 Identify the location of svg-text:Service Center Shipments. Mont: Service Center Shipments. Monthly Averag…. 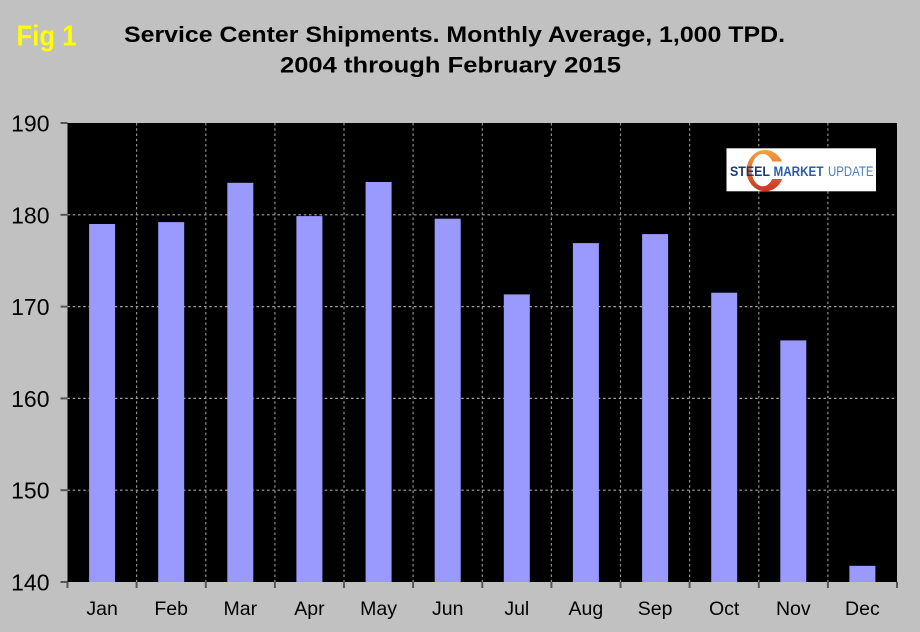
(454, 34).